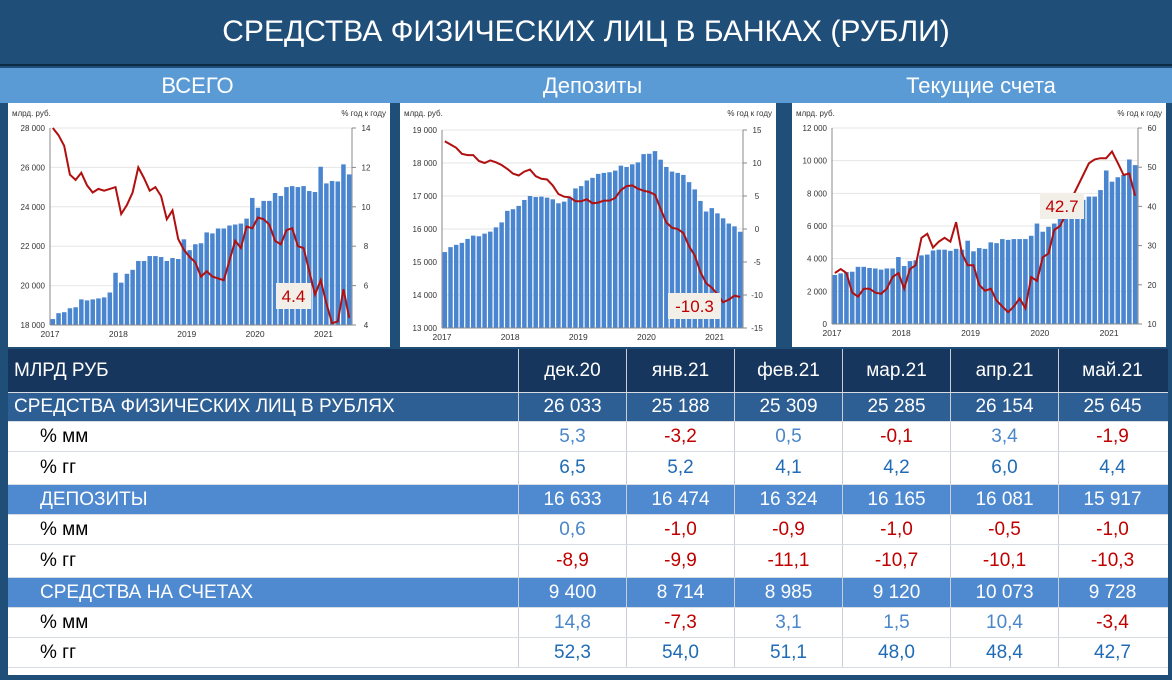 The image size is (1172, 680). Describe the element at coordinates (572, 468) in the screenshot. I see `table-cell: 6,5` at that location.